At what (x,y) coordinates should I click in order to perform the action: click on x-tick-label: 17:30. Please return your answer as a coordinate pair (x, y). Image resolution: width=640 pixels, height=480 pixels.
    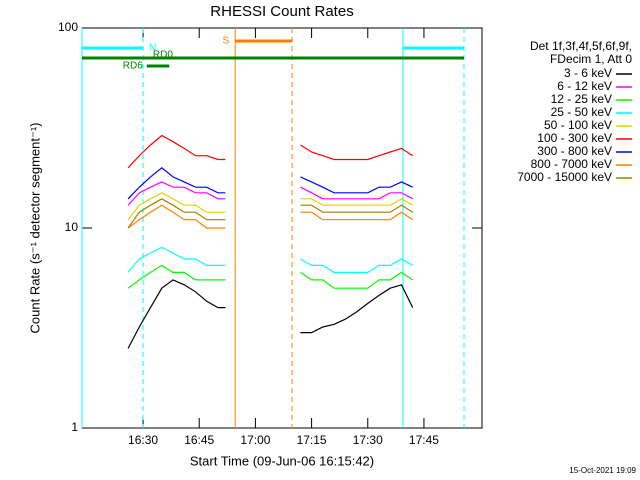
    Looking at the image, I should click on (368, 440).